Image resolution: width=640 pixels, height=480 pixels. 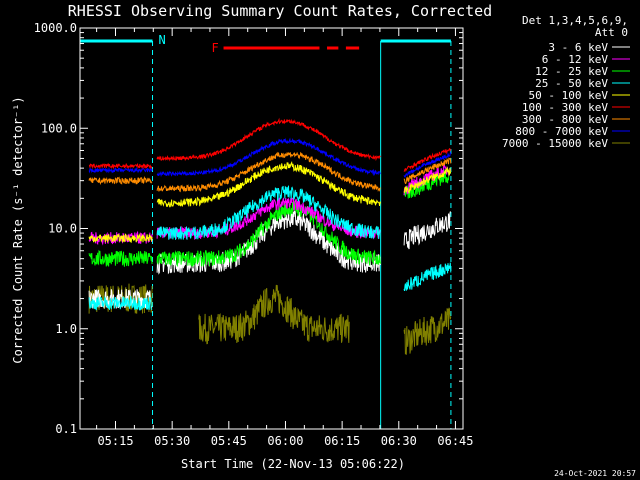 I want to click on legend-entry: 12 - 25 keV, so click(x=571, y=71).